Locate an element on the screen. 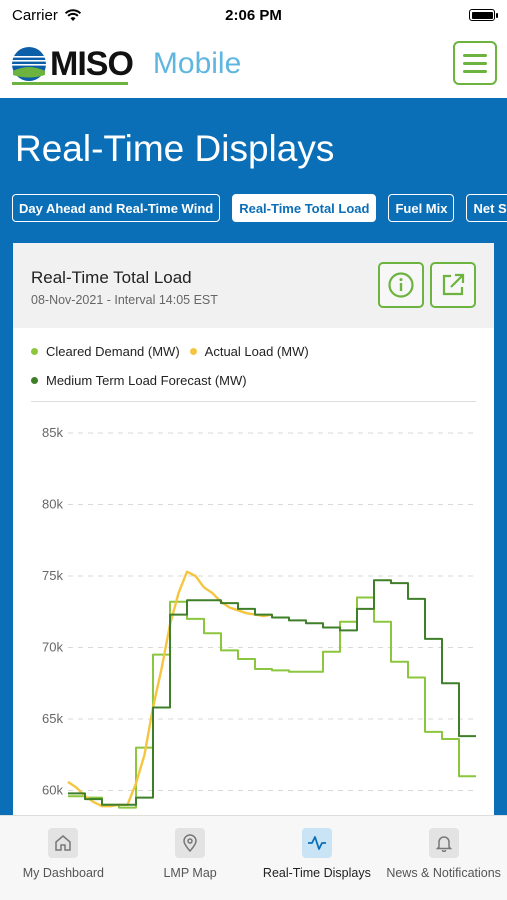 This screenshot has width=507, height=900. miso-logo-mark-icon is located at coordinates (29, 64).